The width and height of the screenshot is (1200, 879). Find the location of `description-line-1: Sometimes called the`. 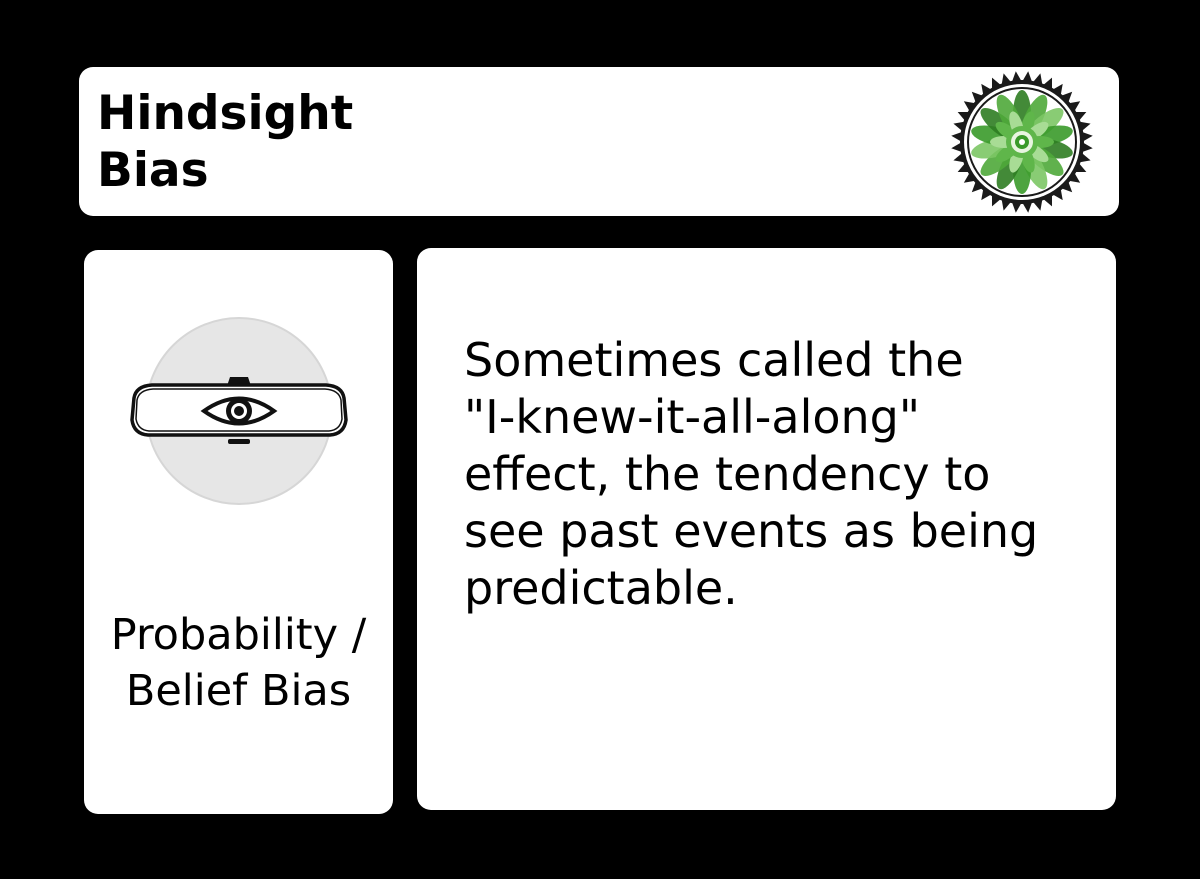

description-line-1: Sometimes called the is located at coordinates (714, 360).